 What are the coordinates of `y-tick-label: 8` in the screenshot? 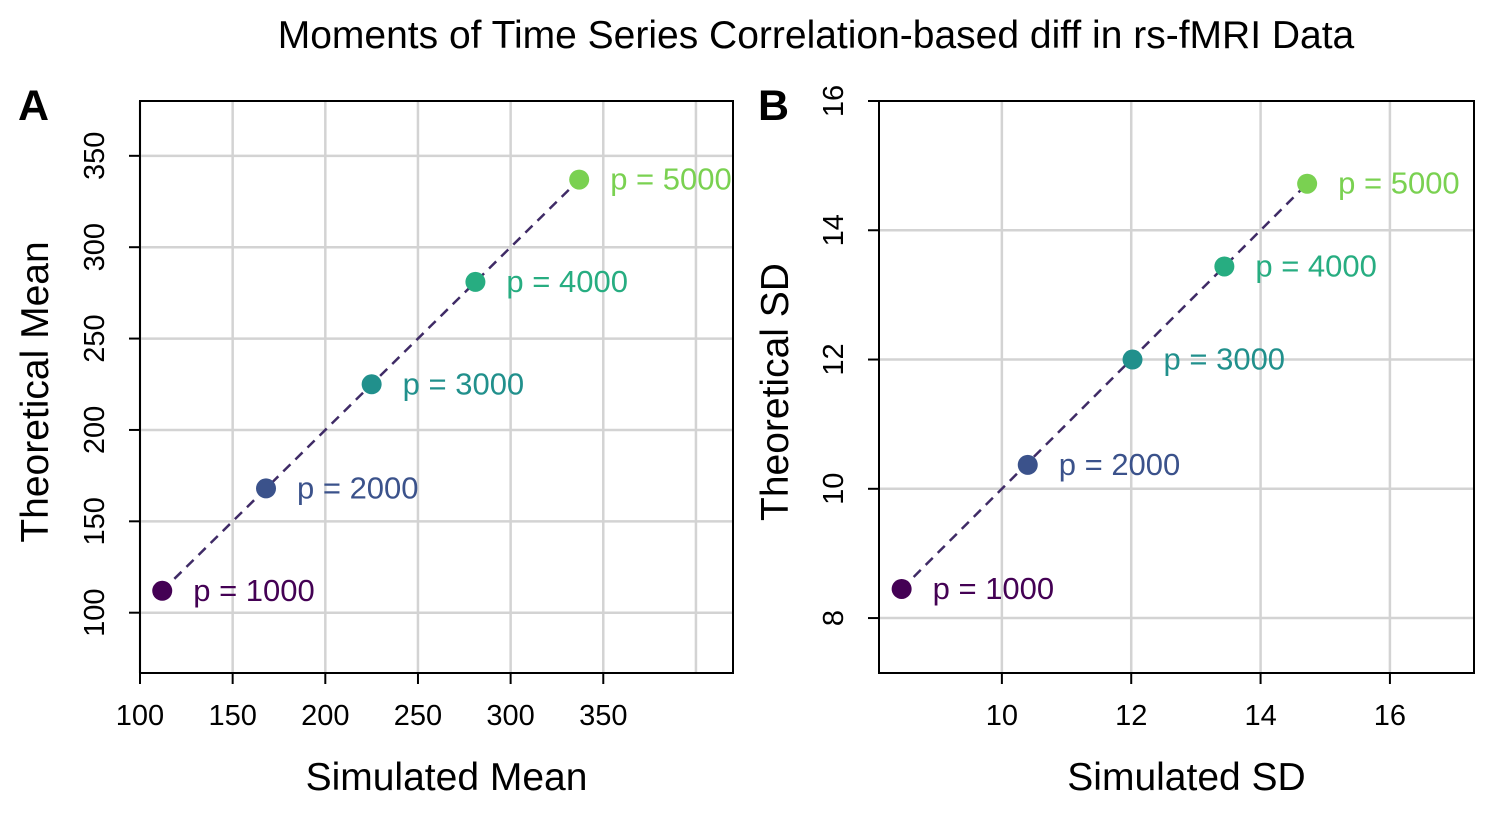 It's located at (834, 618).